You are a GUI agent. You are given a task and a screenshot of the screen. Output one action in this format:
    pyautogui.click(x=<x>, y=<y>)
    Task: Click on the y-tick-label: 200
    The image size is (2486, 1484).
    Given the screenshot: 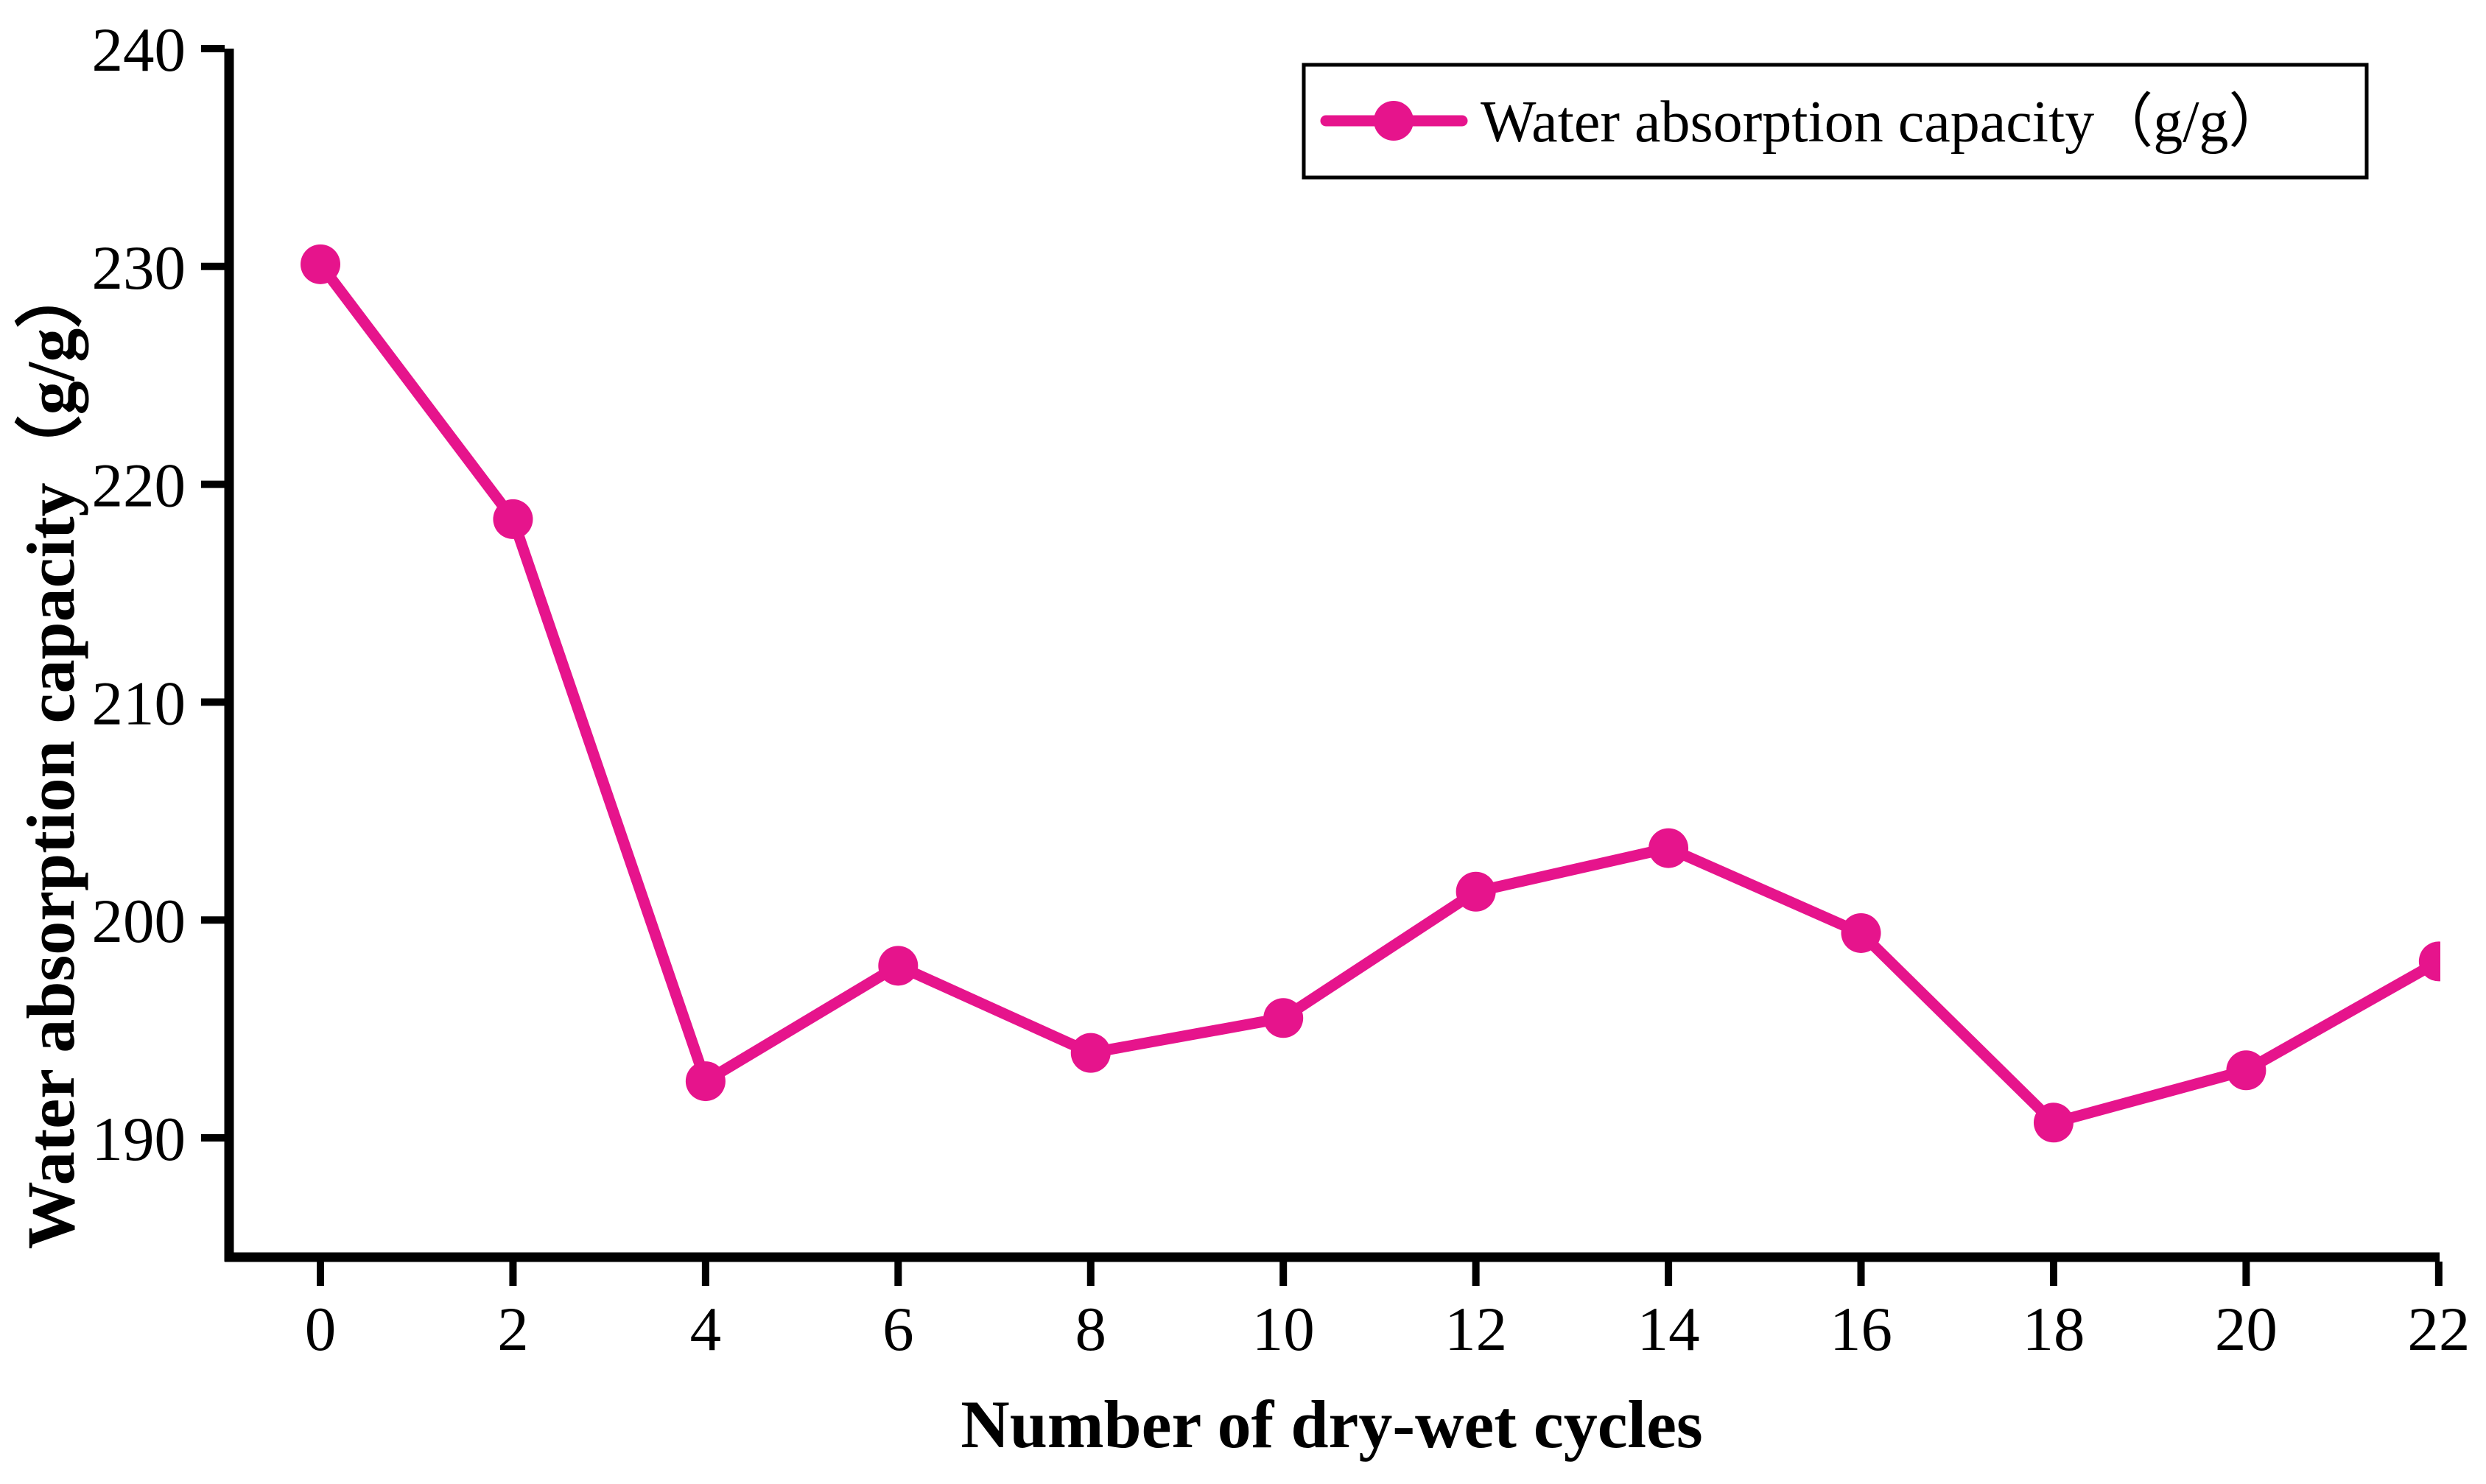 What is the action you would take?
    pyautogui.click(x=139, y=922)
    